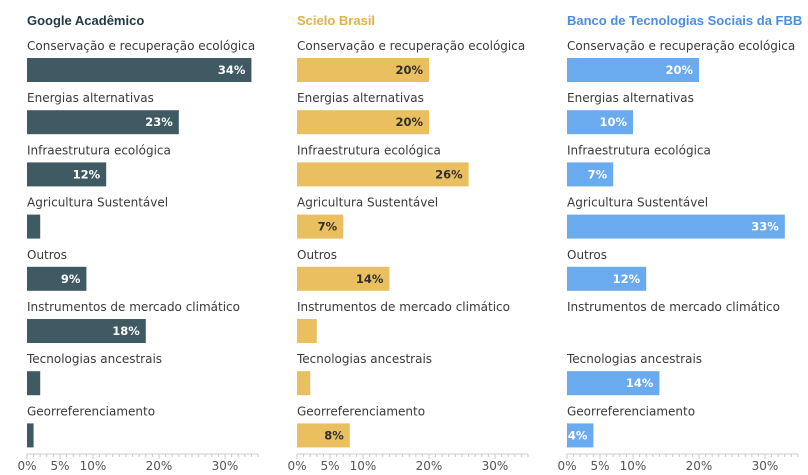 The width and height of the screenshot is (808, 475). I want to click on panel-title: Scielo Brasil, so click(336, 20).